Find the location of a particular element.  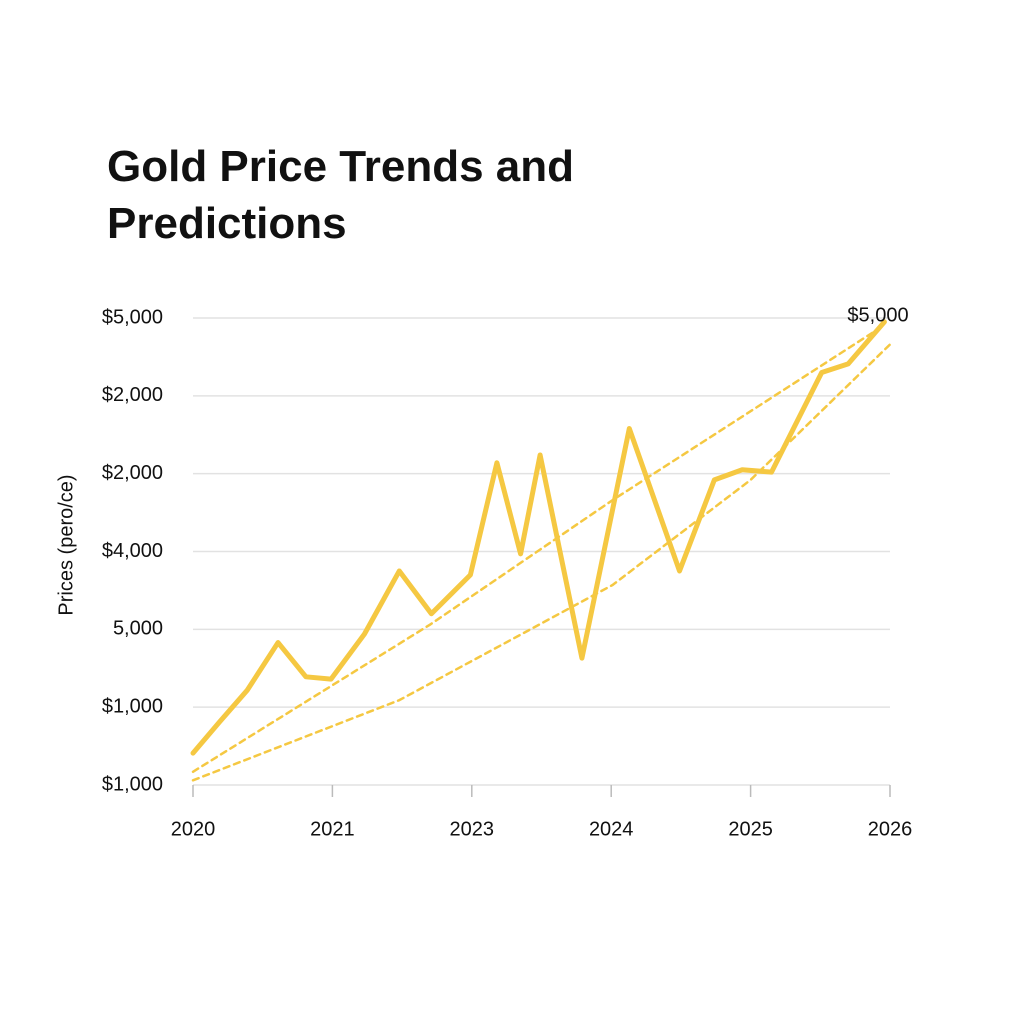

x-tick-label: 2020 is located at coordinates (193, 829).